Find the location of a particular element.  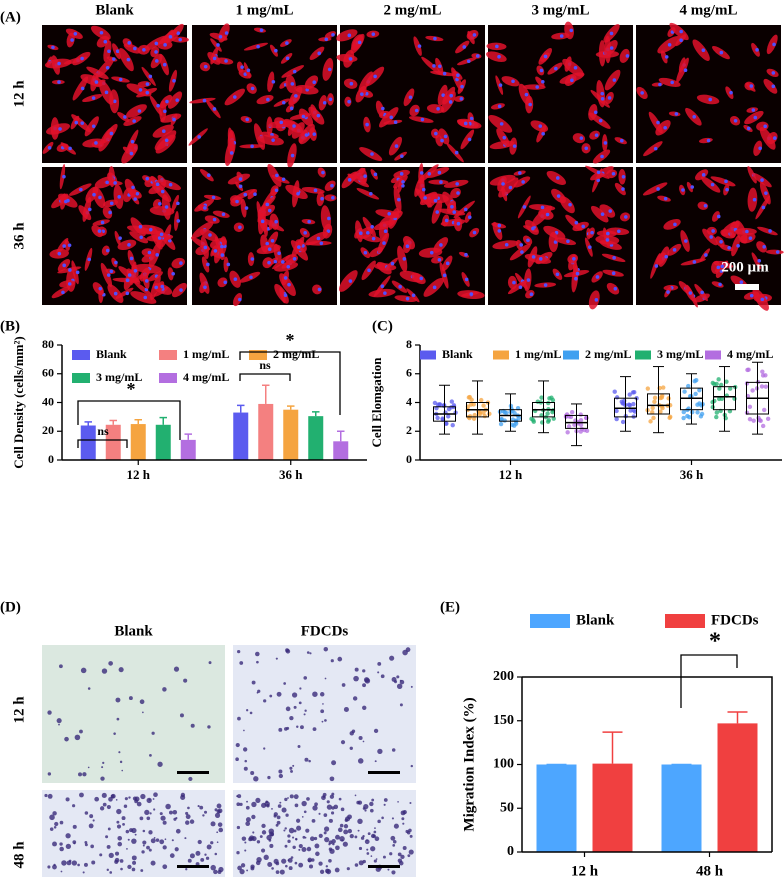

panel-label: (E) is located at coordinates (450, 607).